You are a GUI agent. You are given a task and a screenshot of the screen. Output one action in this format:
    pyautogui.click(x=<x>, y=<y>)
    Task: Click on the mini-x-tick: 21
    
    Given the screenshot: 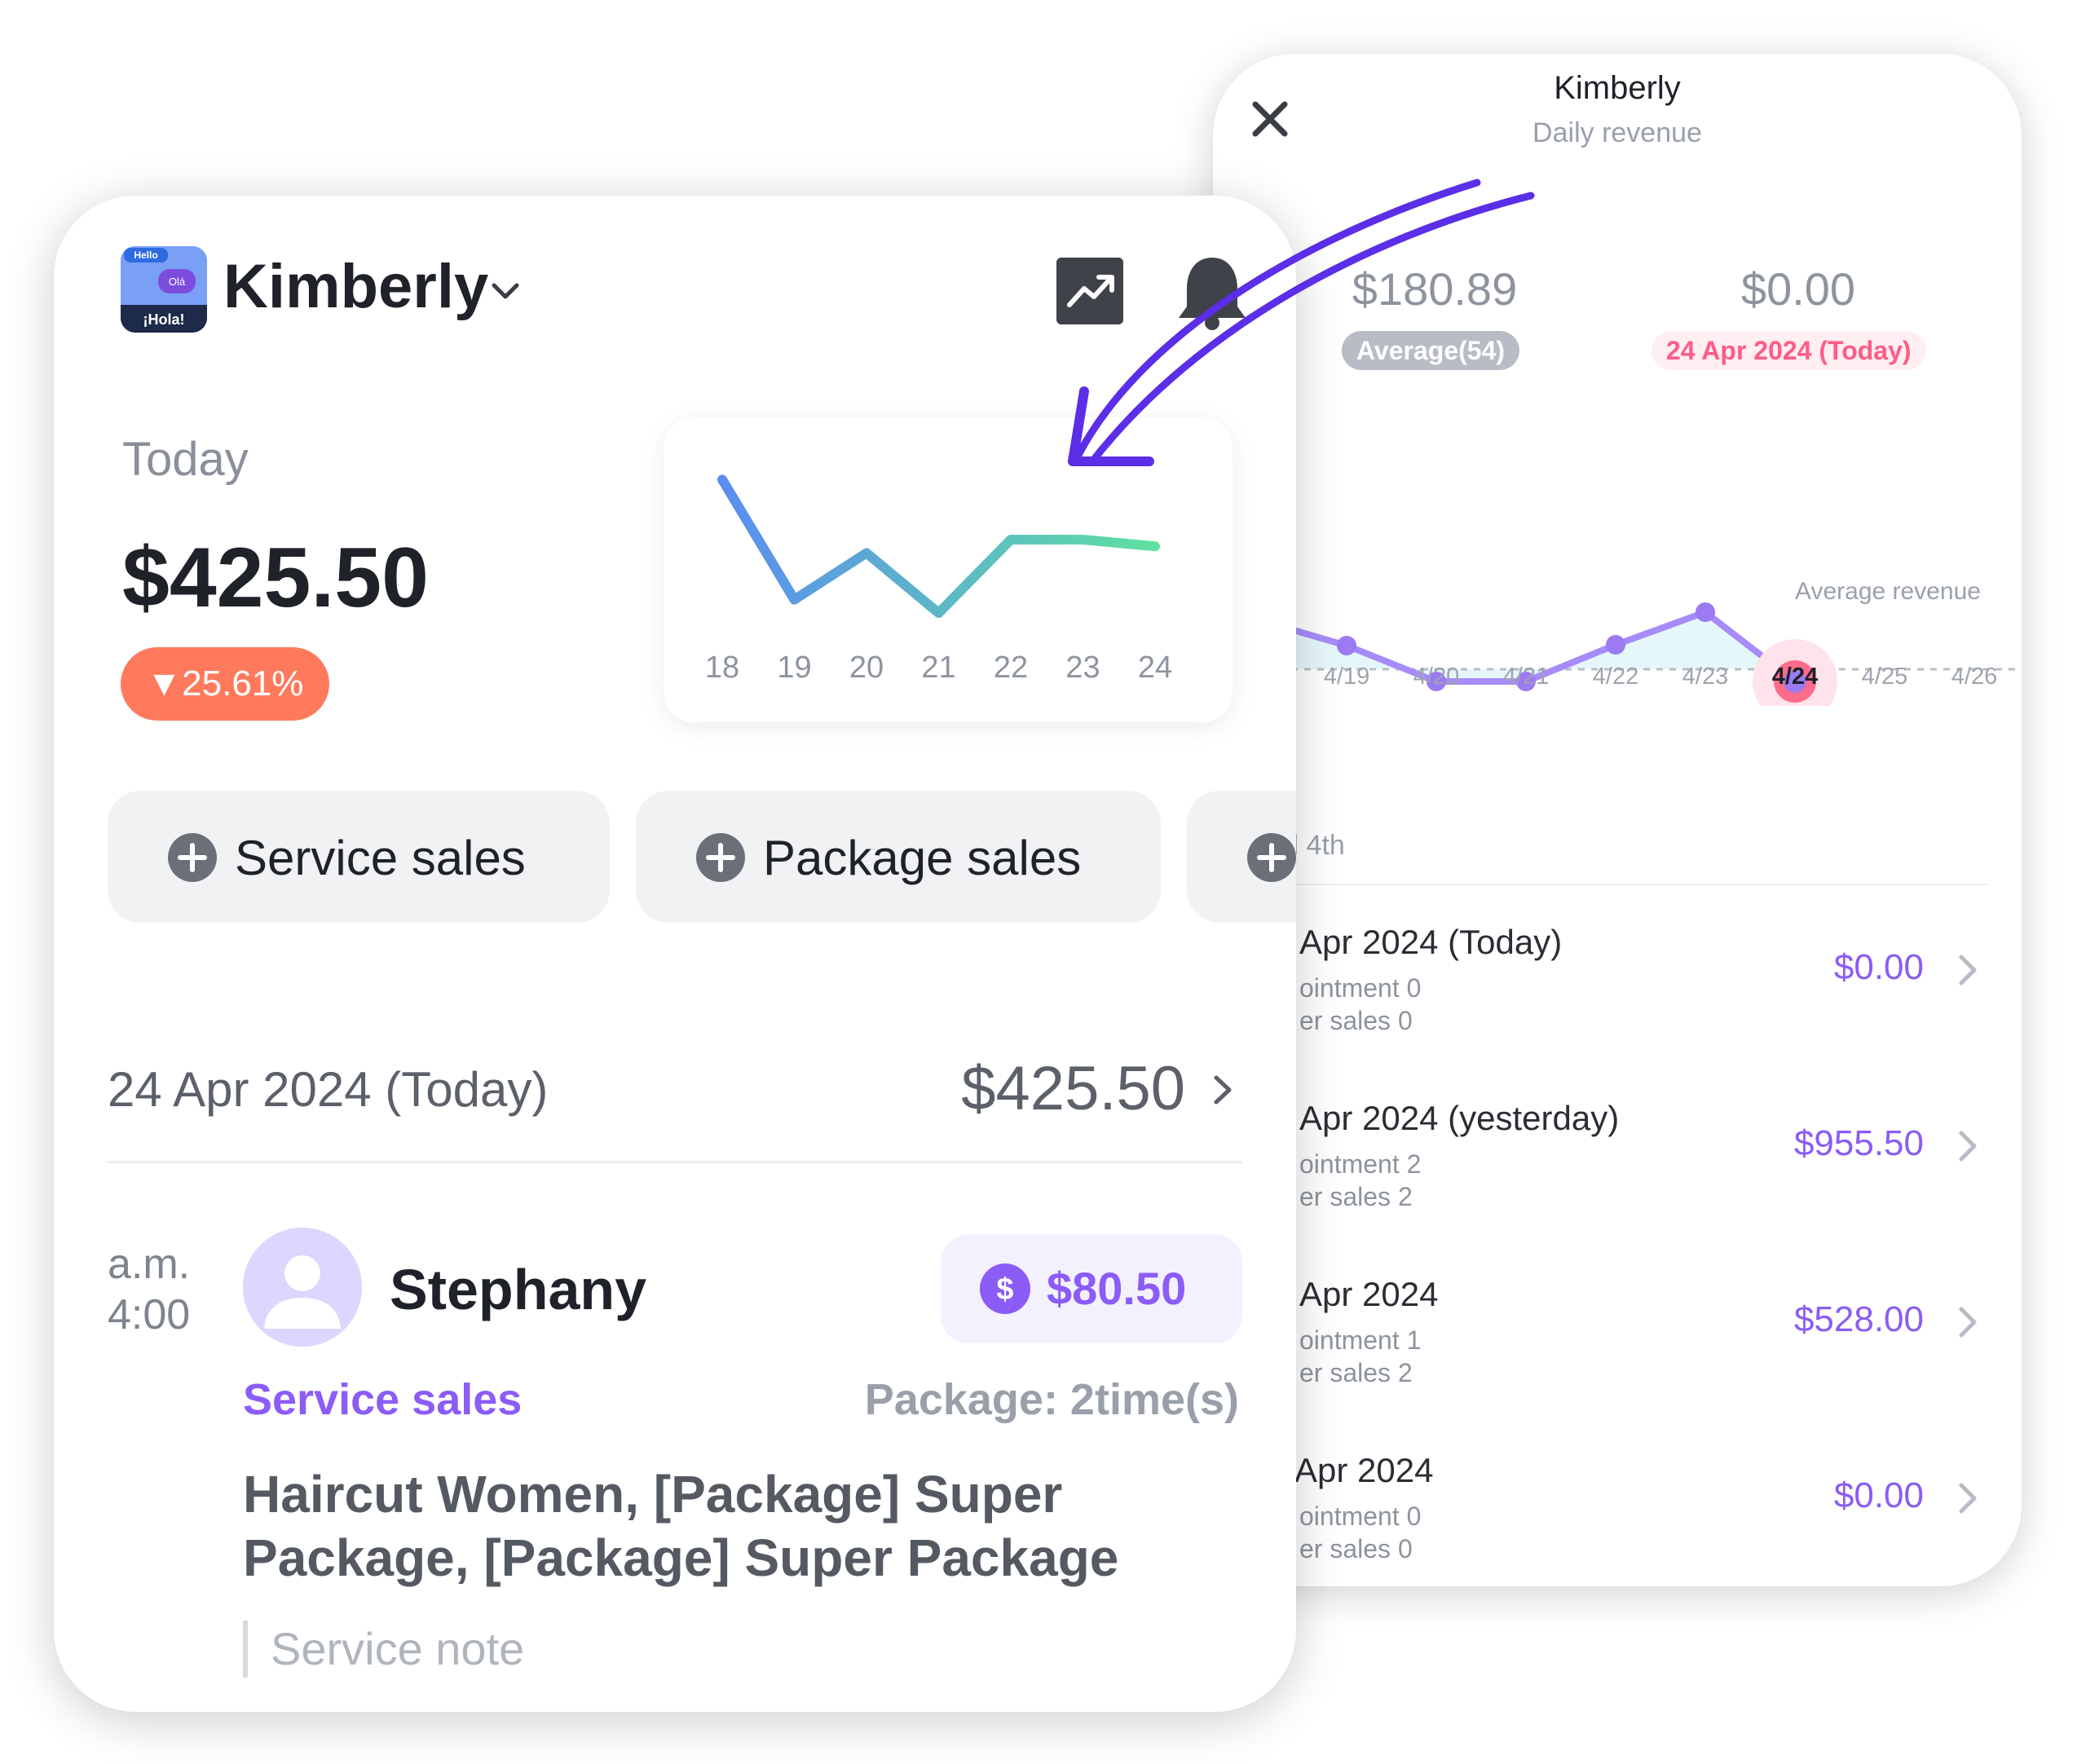 What is the action you would take?
    pyautogui.click(x=938, y=667)
    